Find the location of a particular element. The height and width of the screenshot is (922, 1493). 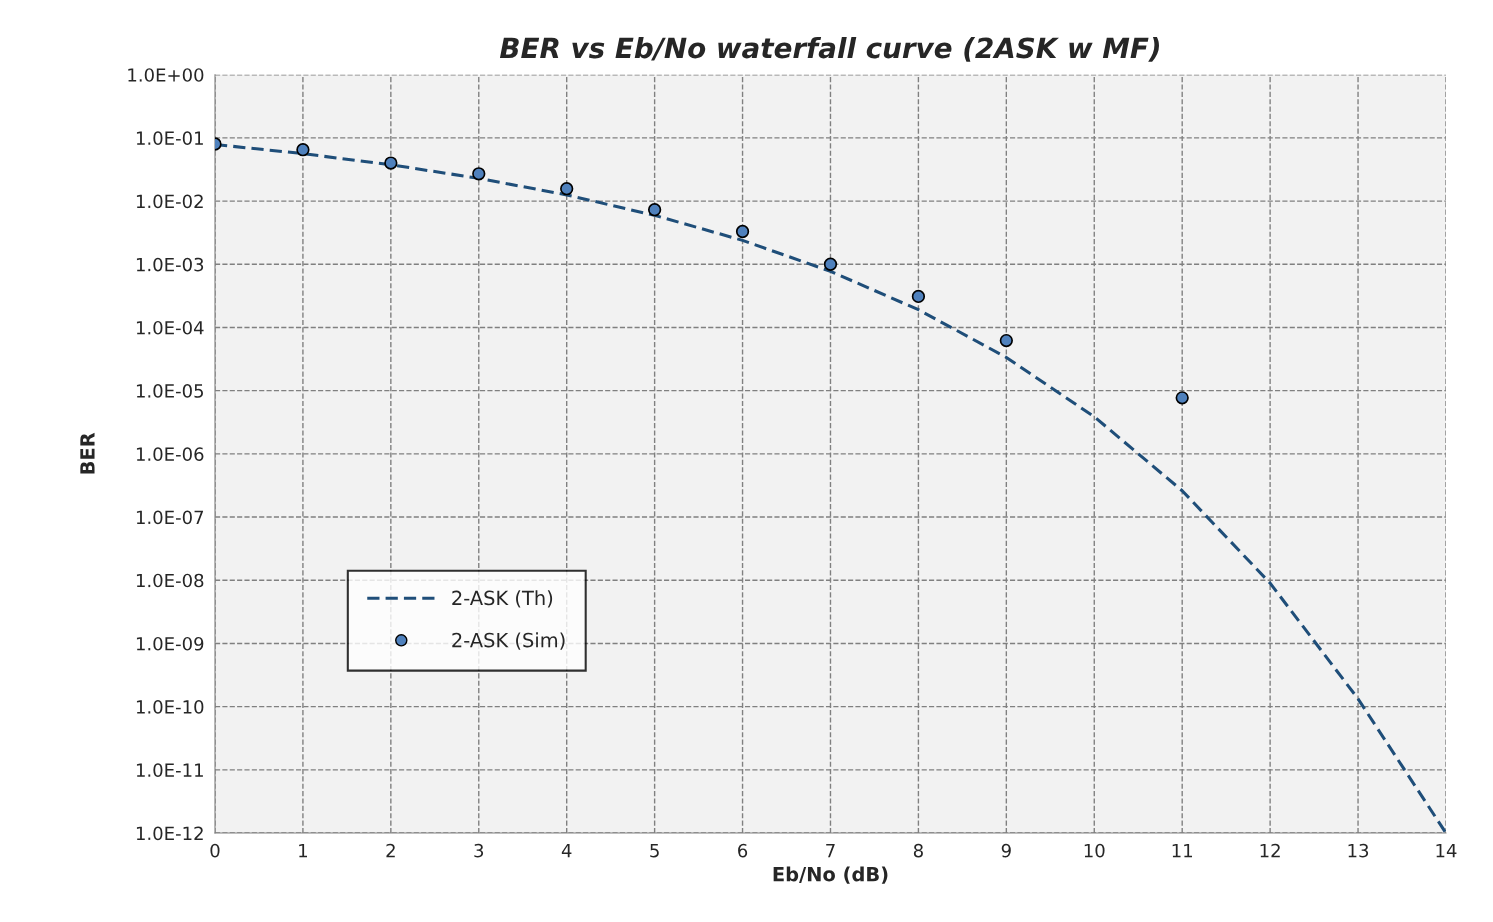

x-tick-label: 4 is located at coordinates (566, 851).